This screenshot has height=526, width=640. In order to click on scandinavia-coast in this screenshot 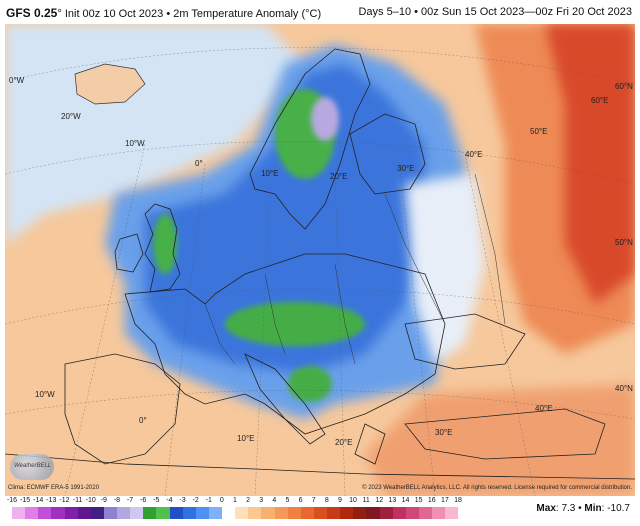, I will do `click(310, 139)`.